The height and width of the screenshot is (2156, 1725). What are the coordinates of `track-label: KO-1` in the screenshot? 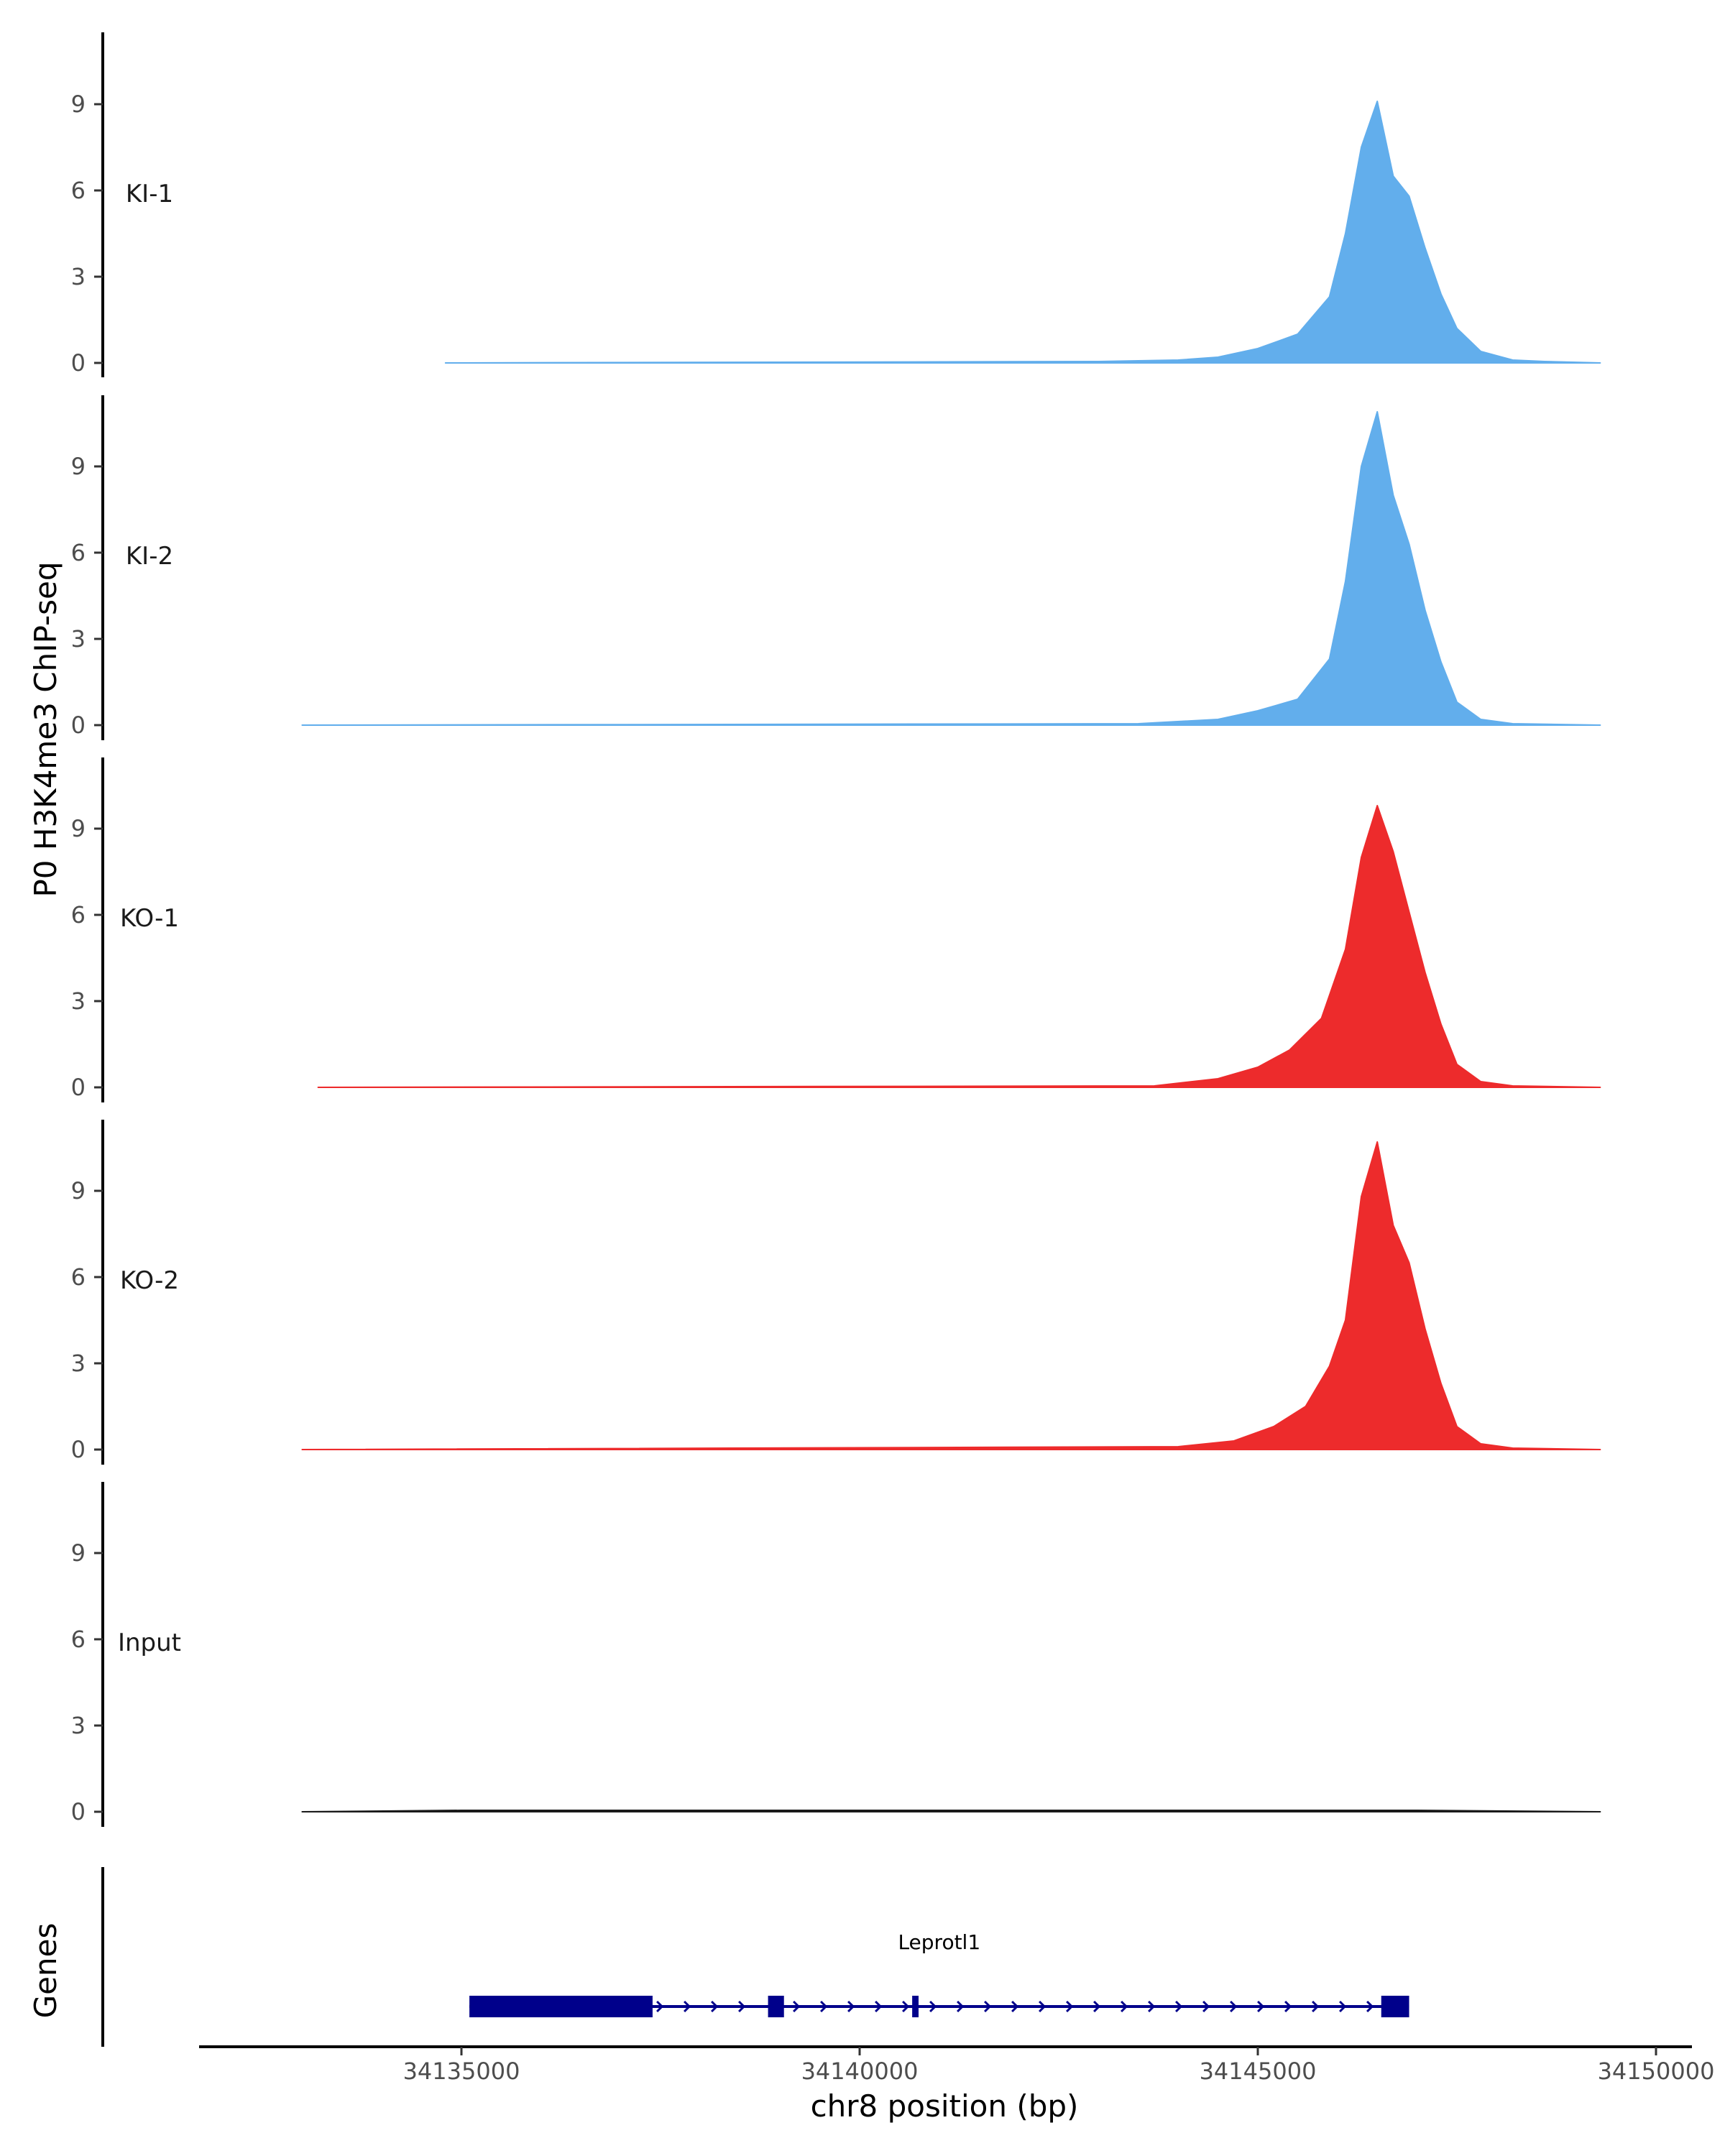 It's located at (149, 918).